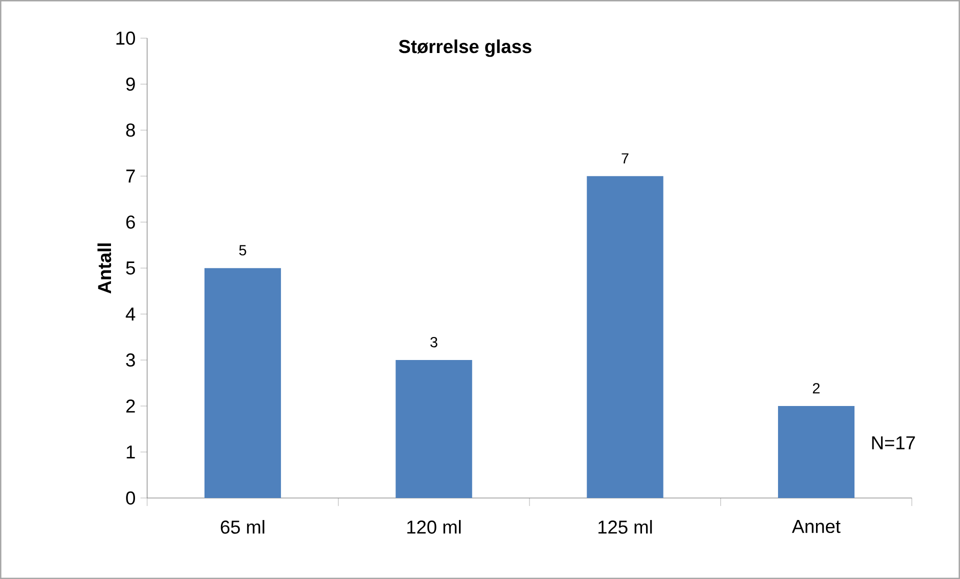  Describe the element at coordinates (104, 268) in the screenshot. I see `y-axis-title: Antall` at that location.